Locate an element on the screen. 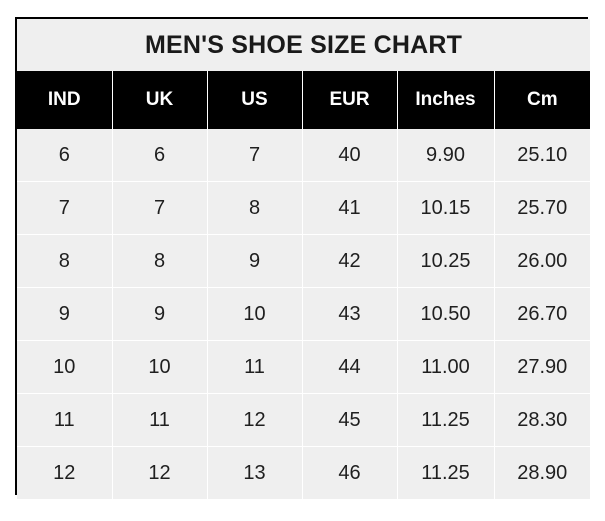  cell-uk: 7 is located at coordinates (160, 208).